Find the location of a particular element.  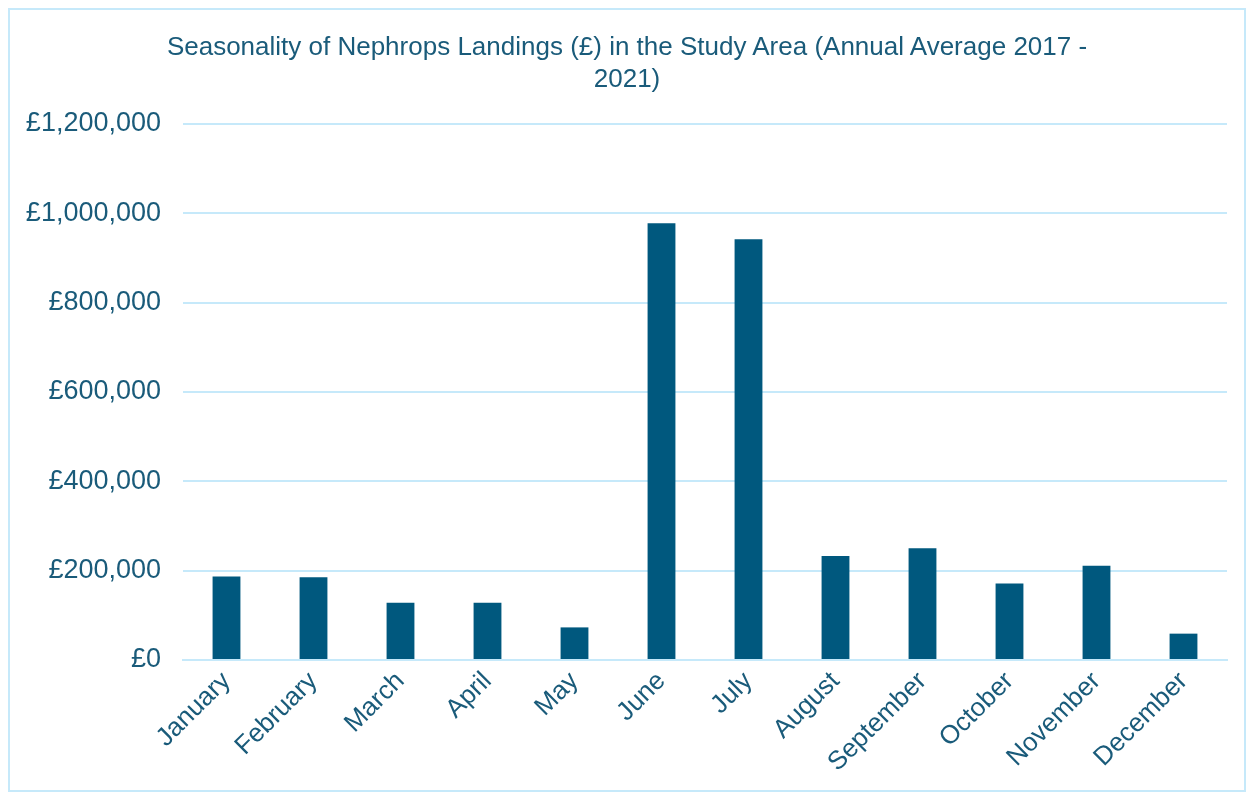

x-tick-label: May is located at coordinates (555, 693).